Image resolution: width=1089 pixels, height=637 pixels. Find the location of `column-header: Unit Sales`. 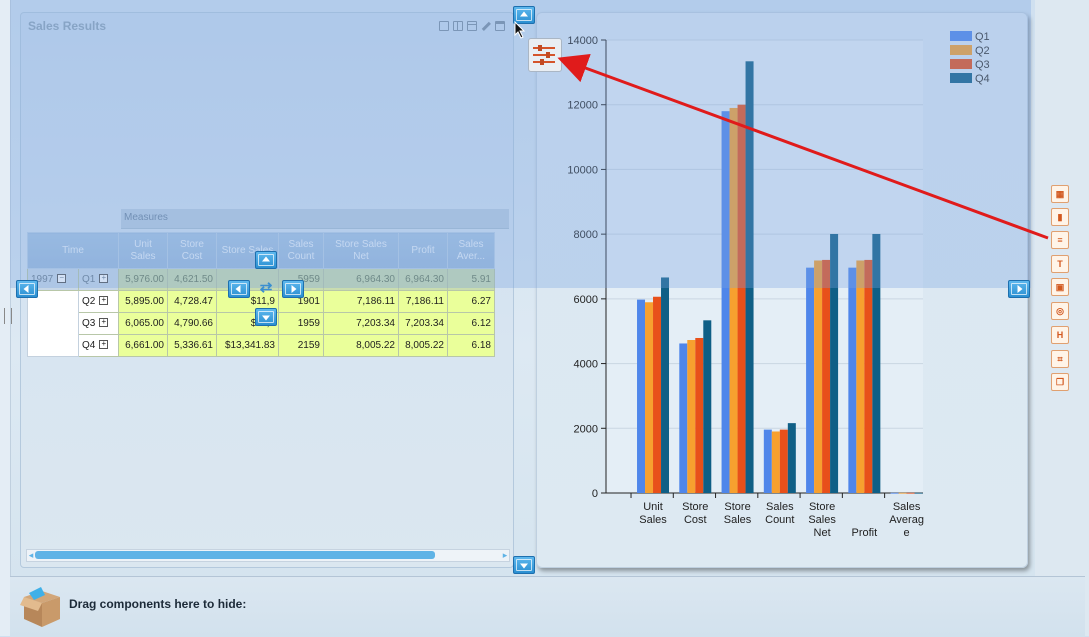

column-header: Unit Sales is located at coordinates (143, 250).